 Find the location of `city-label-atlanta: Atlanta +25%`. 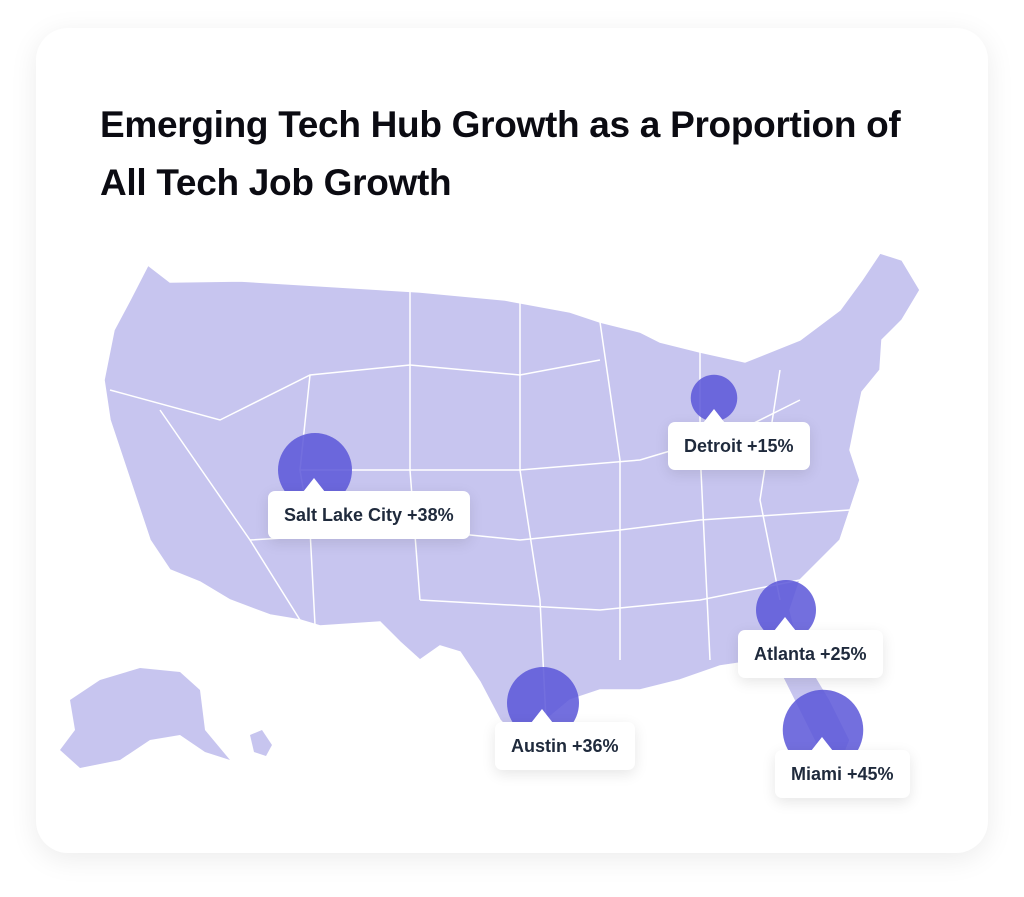

city-label-atlanta: Atlanta +25% is located at coordinates (810, 647).